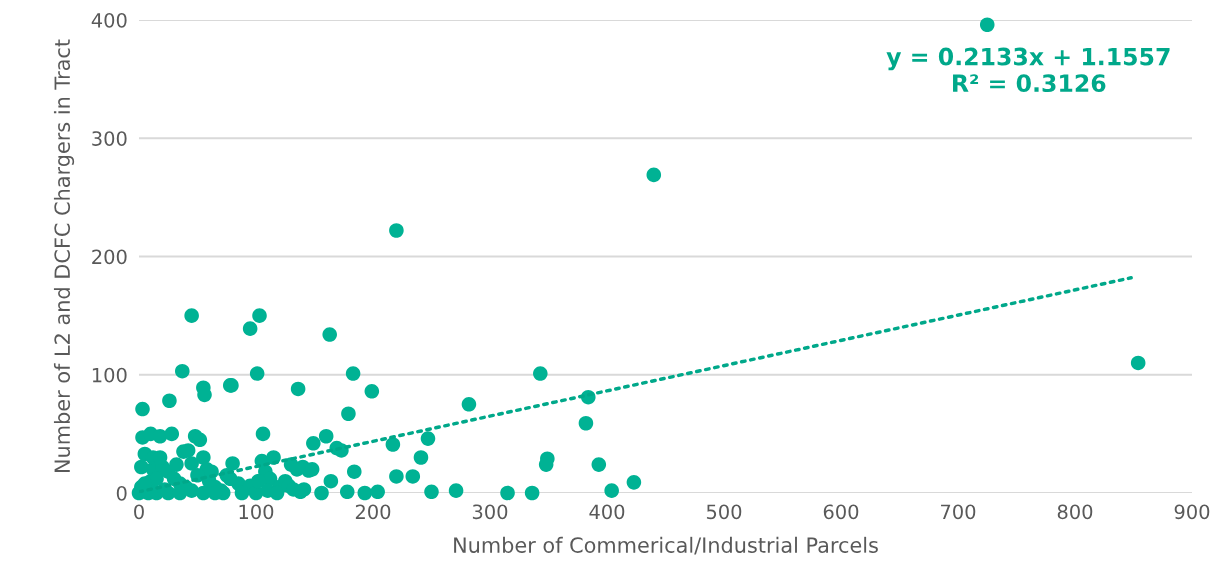 Image resolution: width=1225 pixels, height=575 pixels. I want to click on x-tick-label: 200, so click(373, 512).